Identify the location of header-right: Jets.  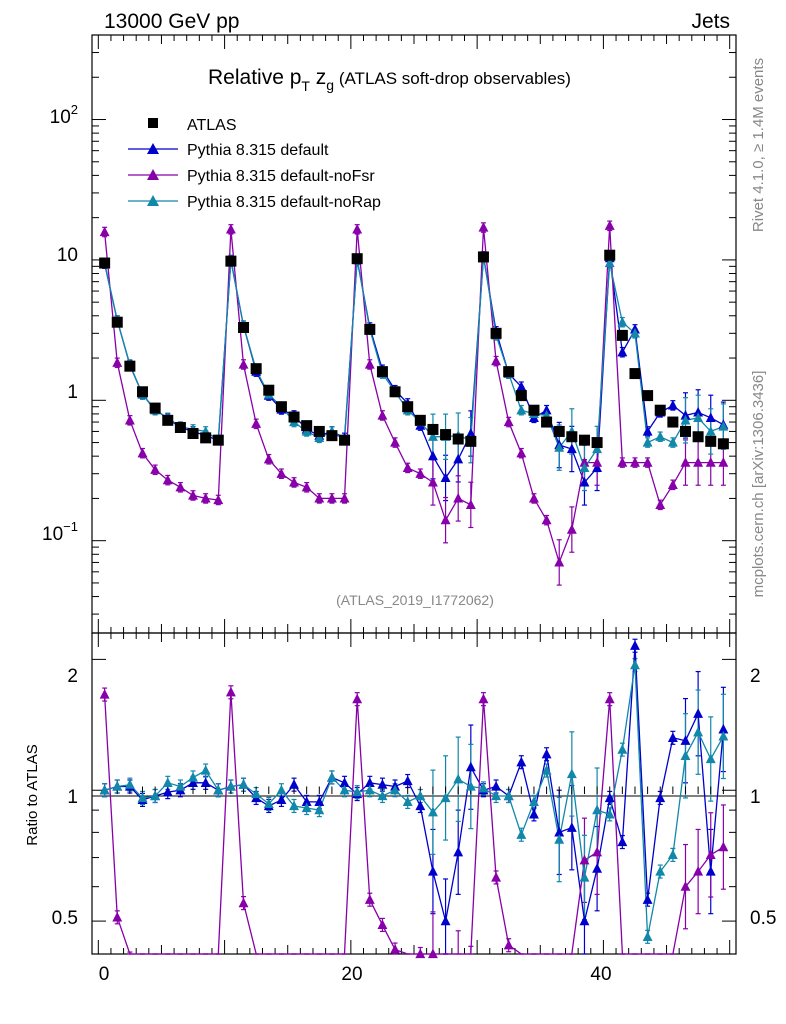
(710, 21).